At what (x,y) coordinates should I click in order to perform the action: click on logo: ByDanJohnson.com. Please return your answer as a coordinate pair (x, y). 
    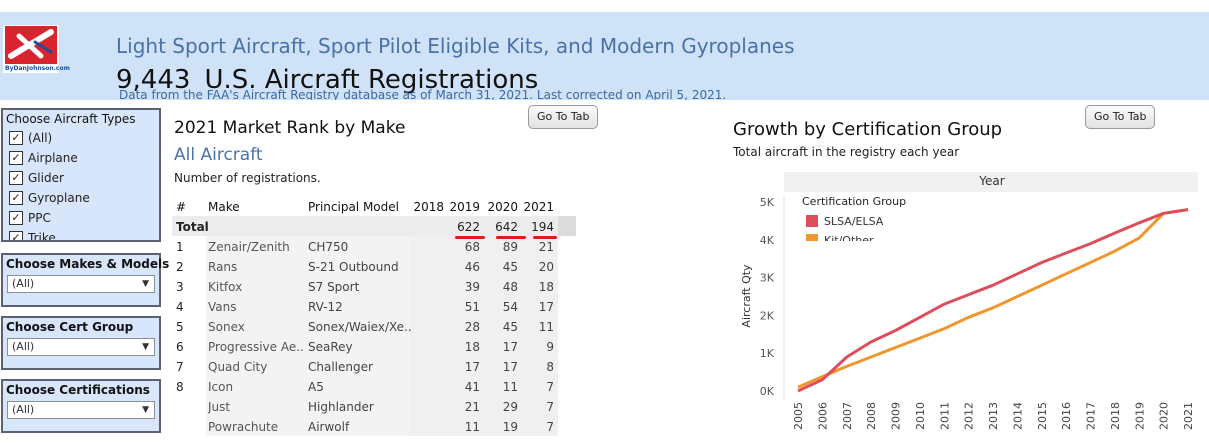
    Looking at the image, I should click on (36, 49).